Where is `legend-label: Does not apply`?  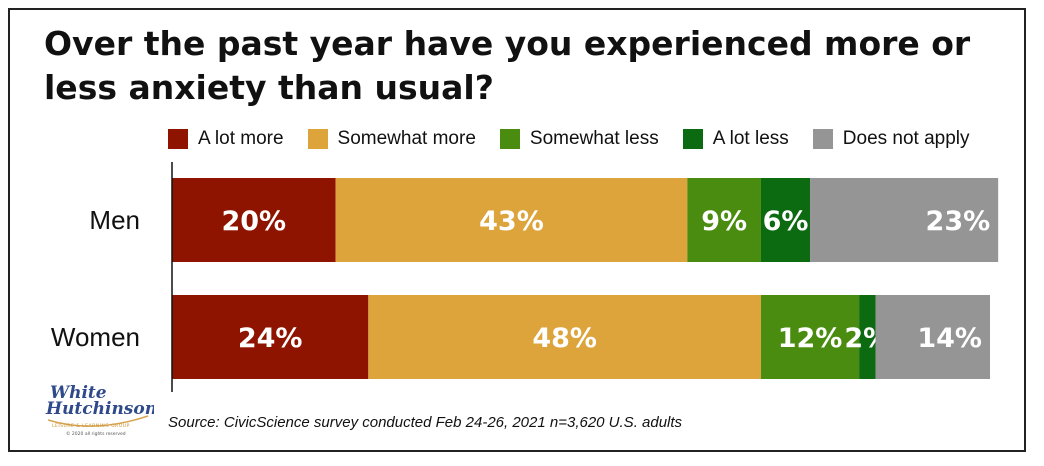 legend-label: Does not apply is located at coordinates (906, 138).